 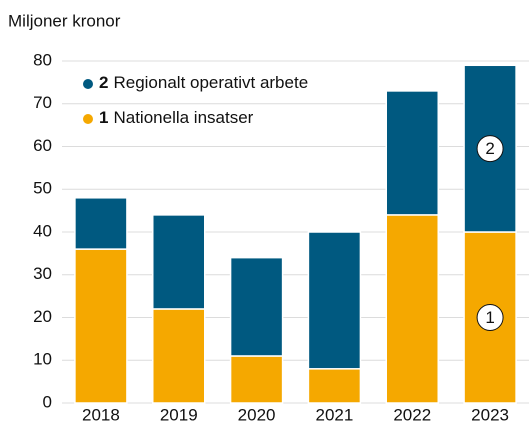 What do you see at coordinates (42, 273) in the screenshot?
I see `y-tick-label: 30` at bounding box center [42, 273].